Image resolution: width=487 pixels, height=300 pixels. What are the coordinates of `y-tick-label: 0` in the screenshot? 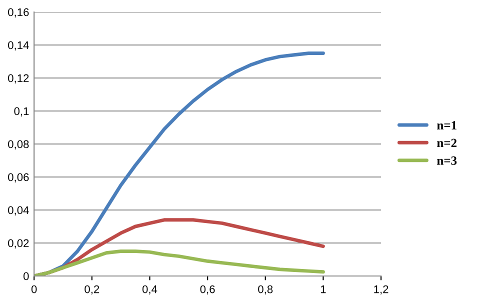 It's located at (26, 276).